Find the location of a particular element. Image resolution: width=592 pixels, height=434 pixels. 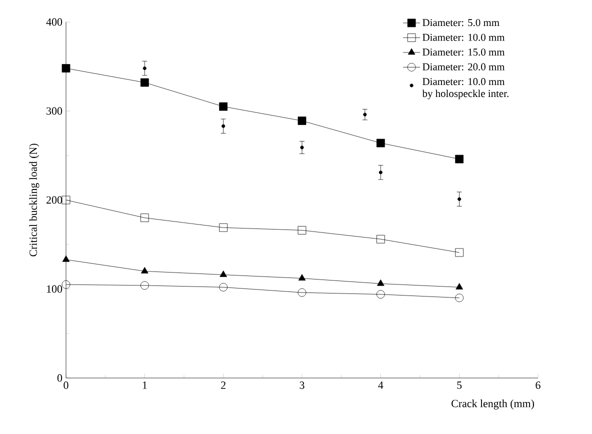

legend-label: Diameter: 5.0 mm is located at coordinates (461, 22).